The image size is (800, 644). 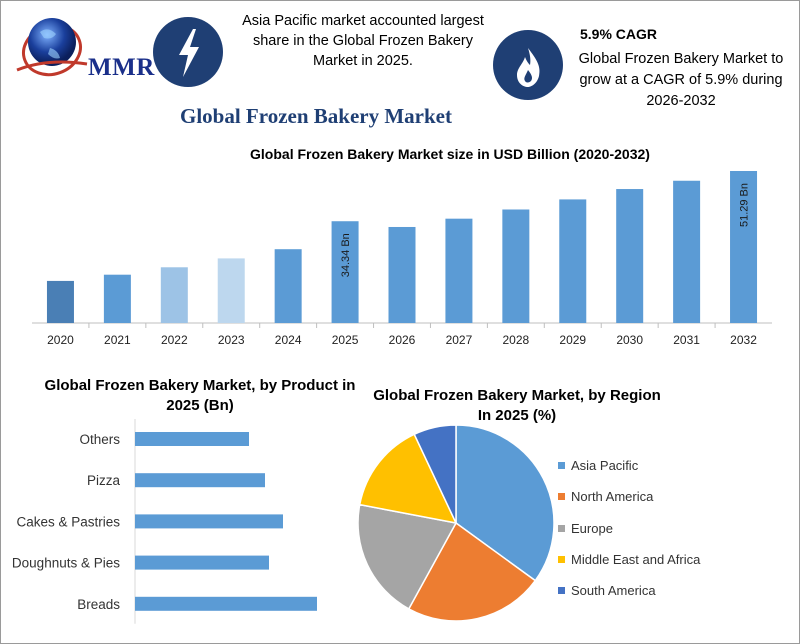 I want to click on bar-2025, so click(x=345, y=272).